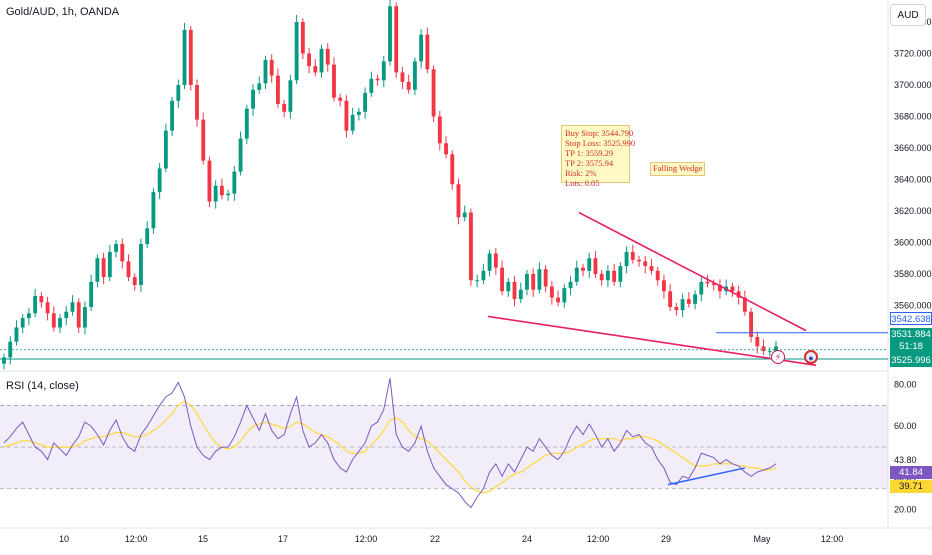  I want to click on last-price-tag: 3531.884 51:18, so click(911, 341).